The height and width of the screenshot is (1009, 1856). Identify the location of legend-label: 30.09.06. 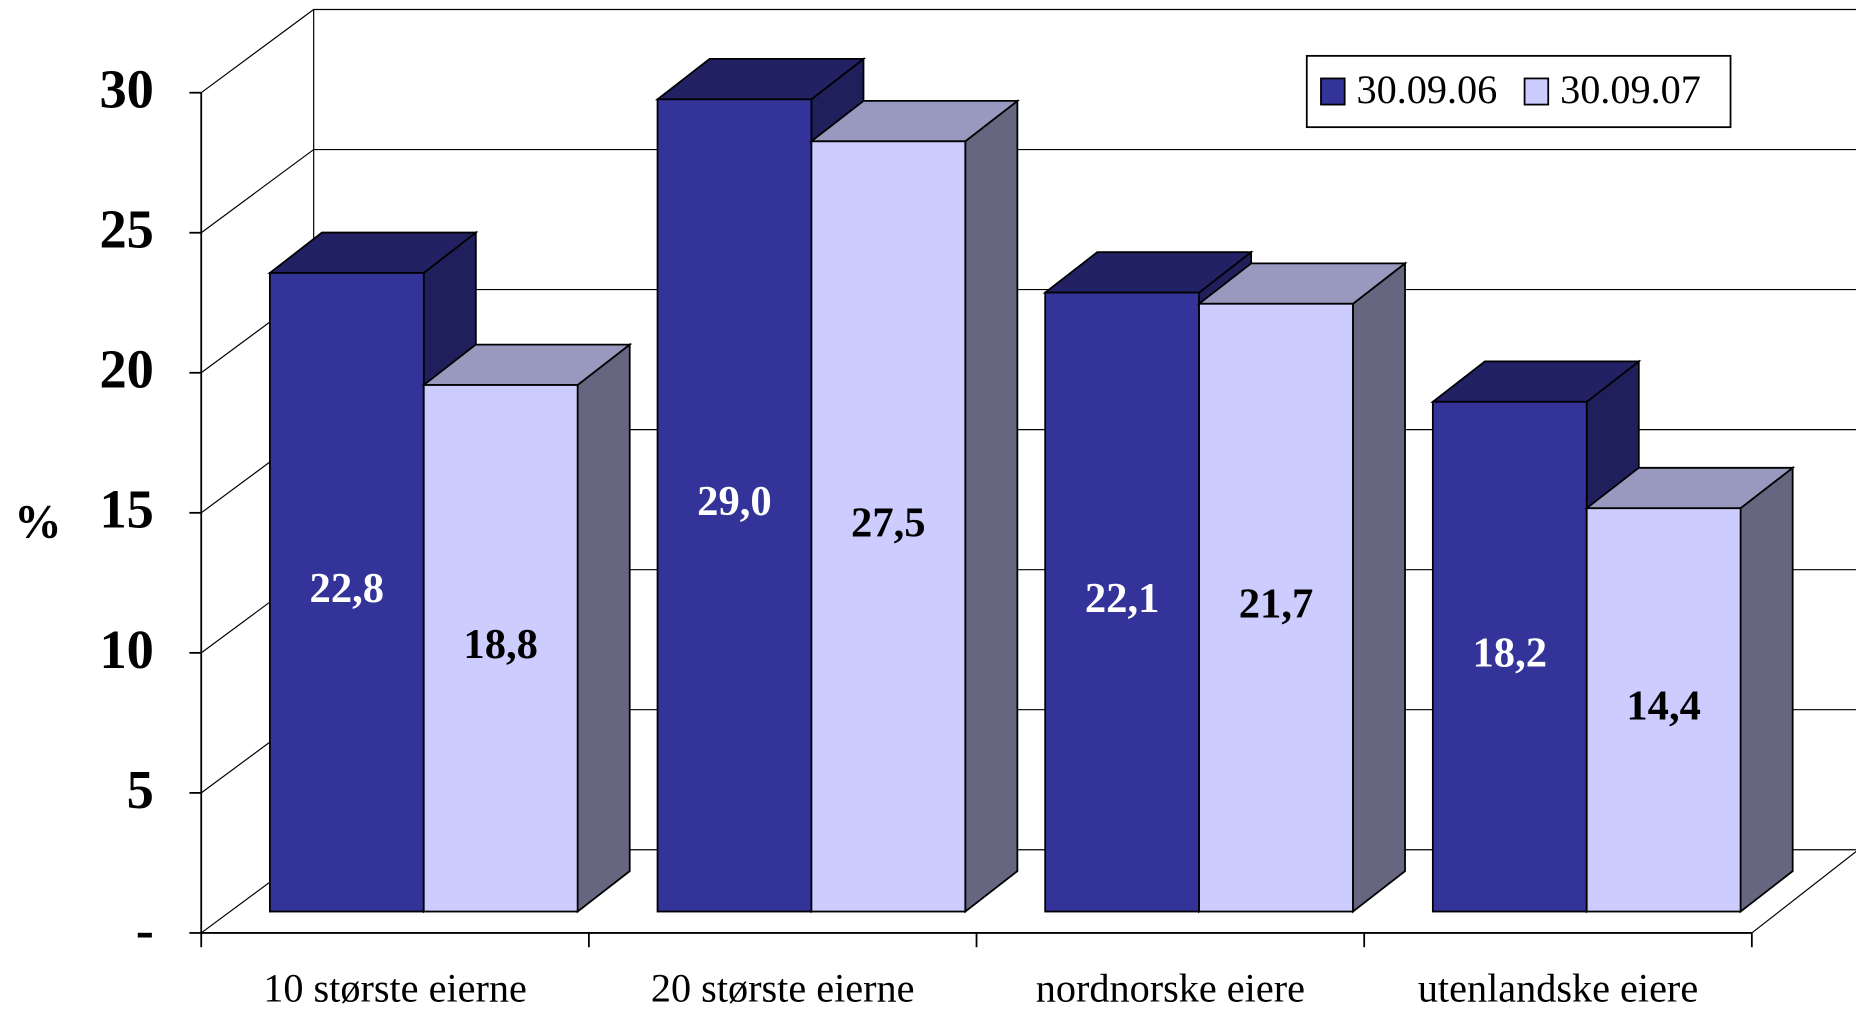
(1426, 89).